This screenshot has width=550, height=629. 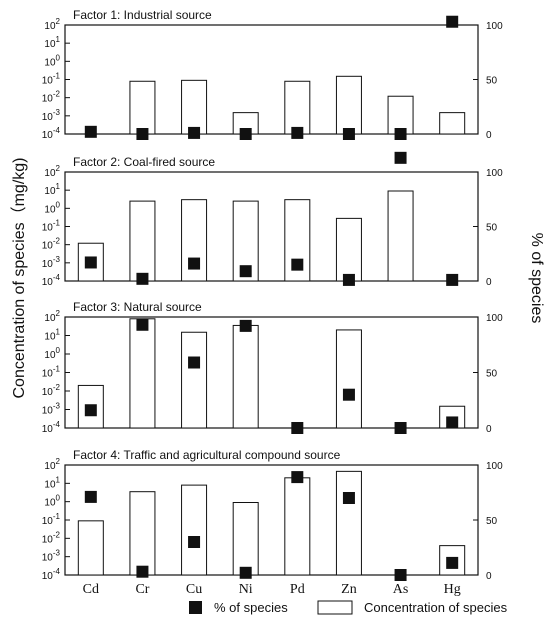 I want to click on category-label-ni: Ni, so click(x=246, y=589).